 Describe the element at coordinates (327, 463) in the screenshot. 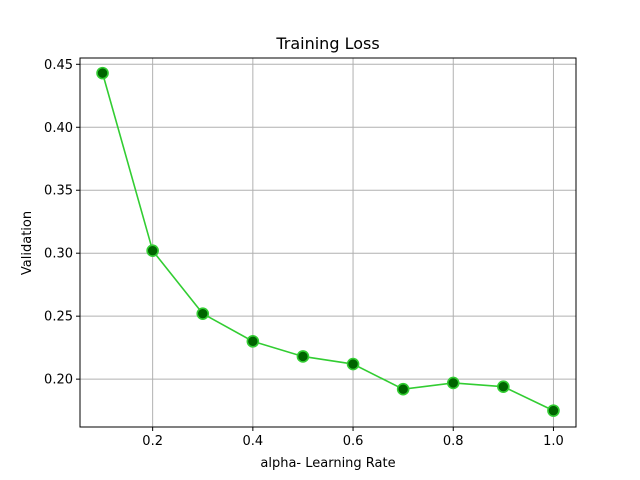

I see `x-axis-label: alpha- Learning Rate` at that location.